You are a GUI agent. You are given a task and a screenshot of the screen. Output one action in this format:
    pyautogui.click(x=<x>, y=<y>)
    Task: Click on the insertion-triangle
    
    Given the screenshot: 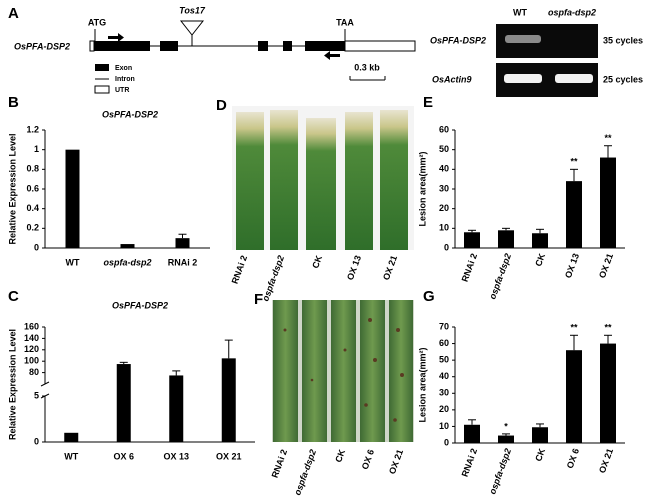 What is the action you would take?
    pyautogui.click(x=192, y=28)
    